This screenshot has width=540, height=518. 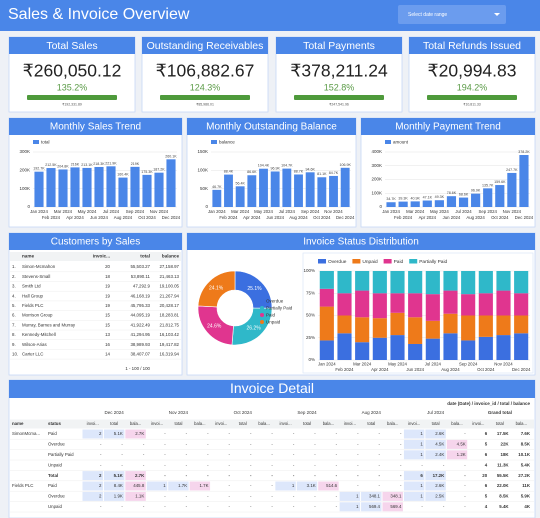 What do you see at coordinates (15, 353) in the screenshot?
I see `table-cell: 10.` at bounding box center [15, 353].